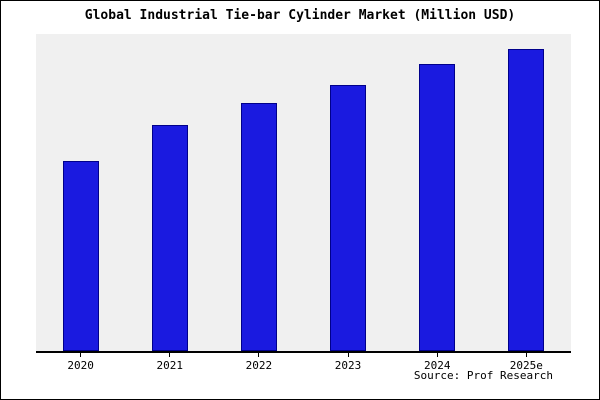  What do you see at coordinates (80, 365) in the screenshot?
I see `x-tick-label-2020: 2020` at bounding box center [80, 365].